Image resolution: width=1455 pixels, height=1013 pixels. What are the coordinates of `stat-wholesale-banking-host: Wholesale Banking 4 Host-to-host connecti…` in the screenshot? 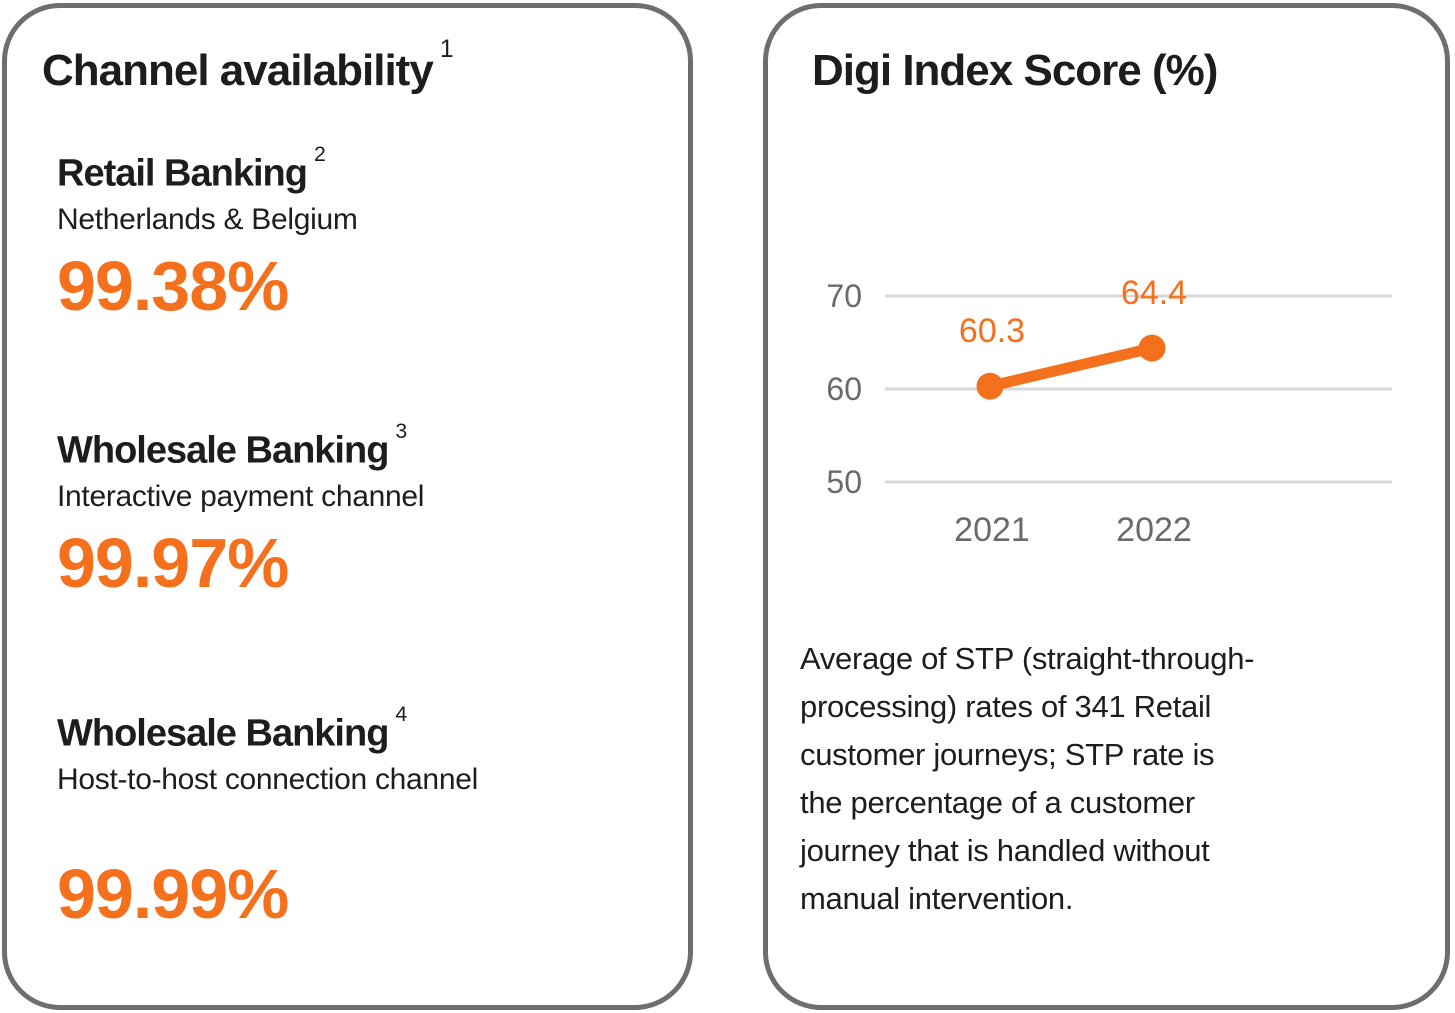 It's located at (267, 817).